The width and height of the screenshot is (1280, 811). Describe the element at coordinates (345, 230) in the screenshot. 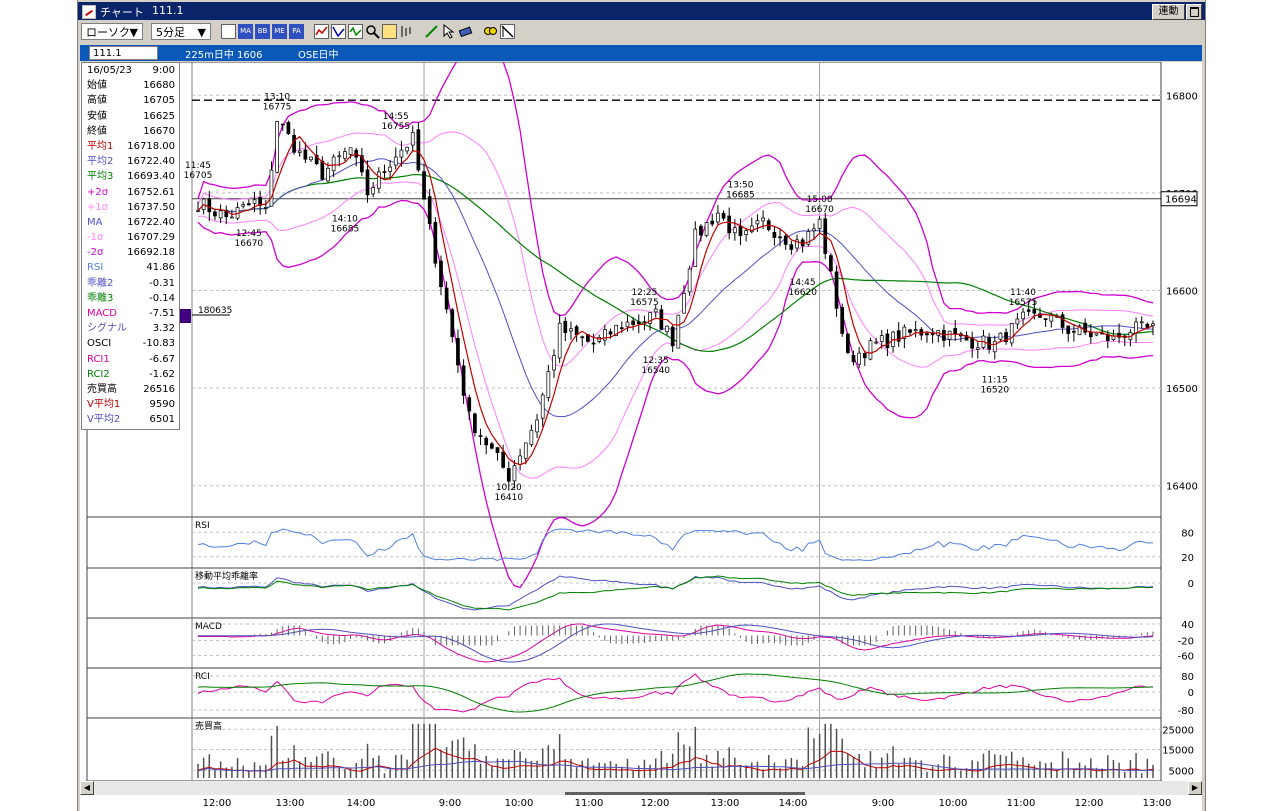

I see `annotation-price: 16685` at that location.